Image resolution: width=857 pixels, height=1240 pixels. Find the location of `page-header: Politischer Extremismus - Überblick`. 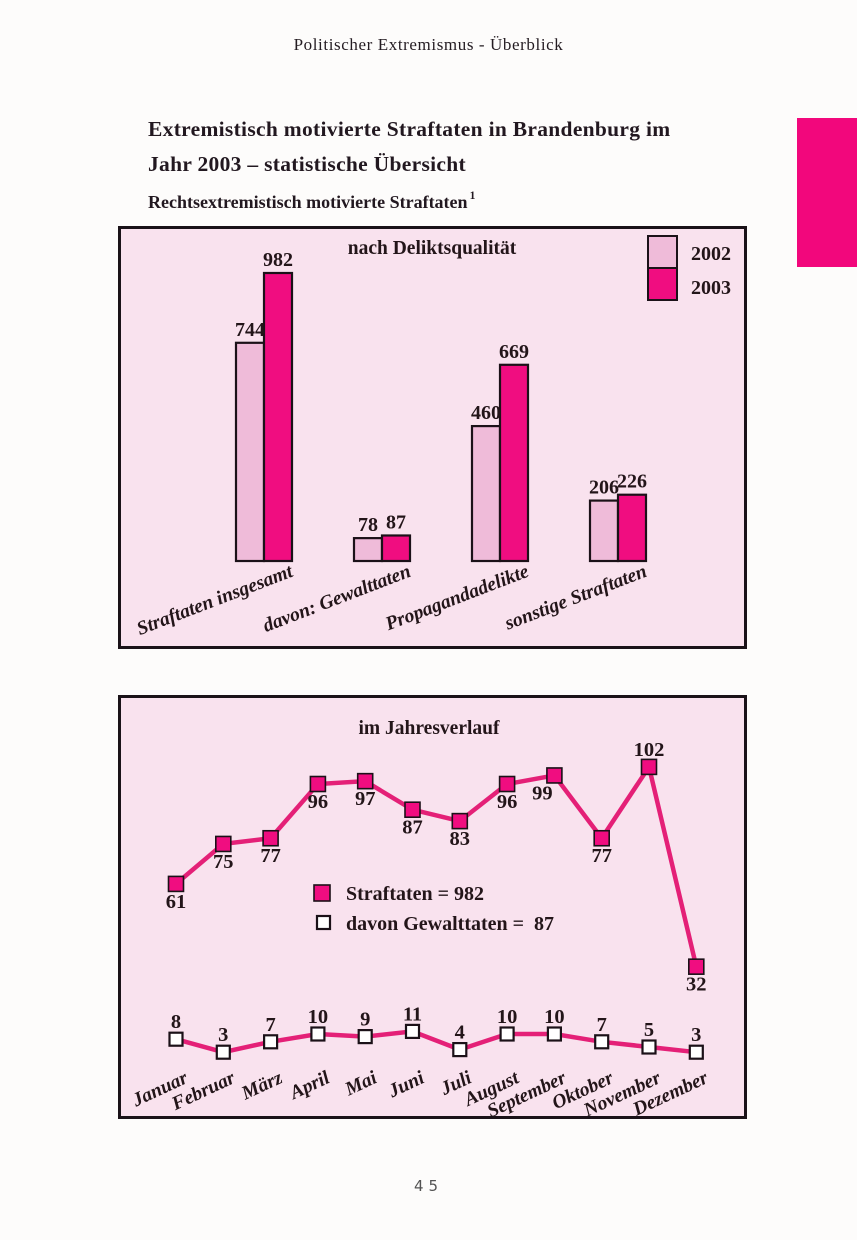

page-header: Politischer Extremismus - Überblick is located at coordinates (428, 44).